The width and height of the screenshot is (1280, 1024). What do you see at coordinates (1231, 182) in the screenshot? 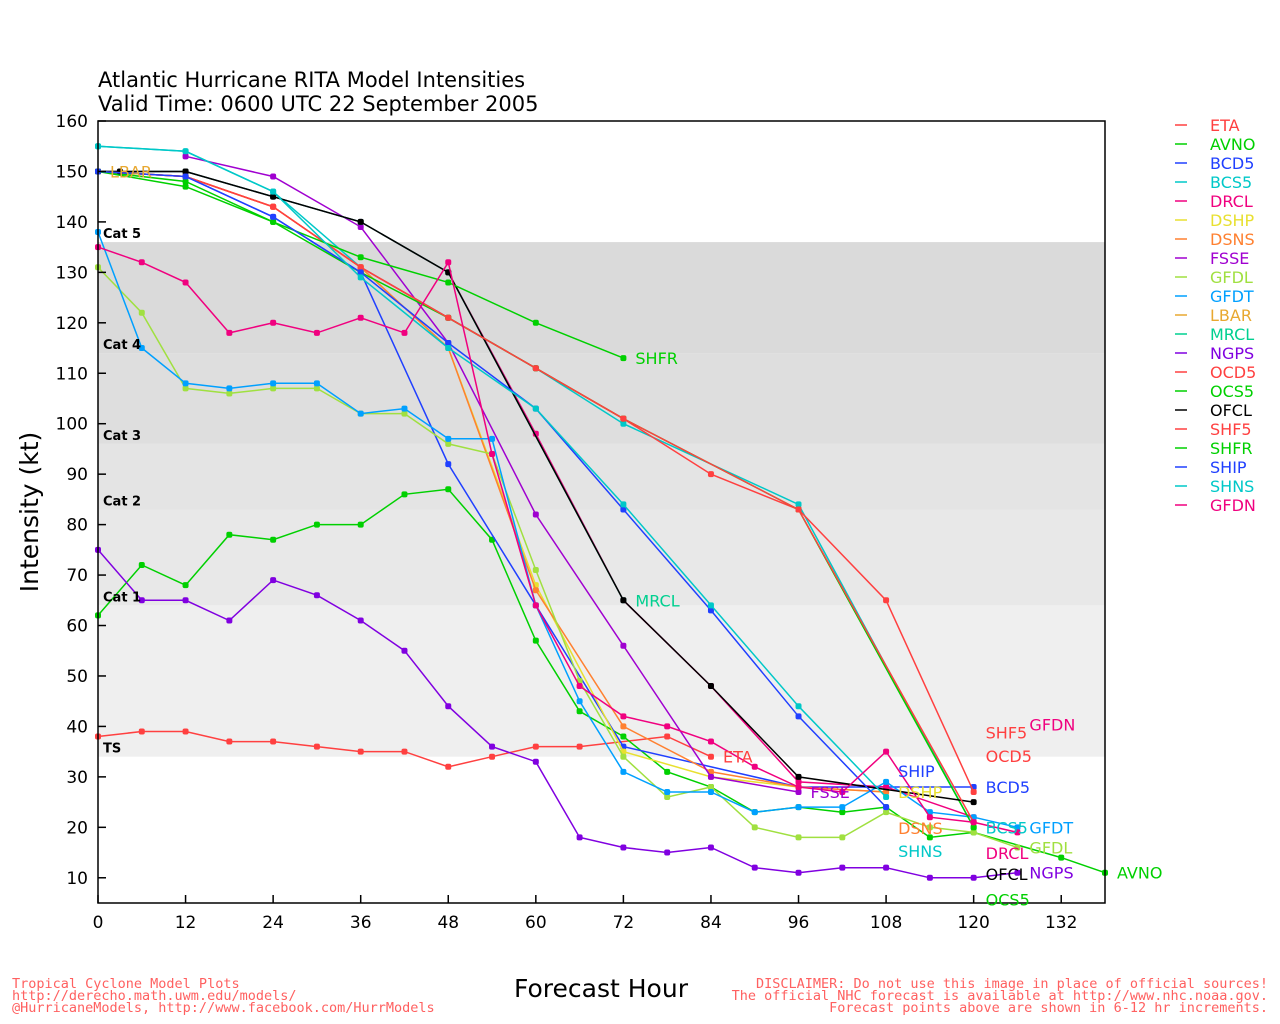
I see `legend-entry: BCS5` at bounding box center [1231, 182].